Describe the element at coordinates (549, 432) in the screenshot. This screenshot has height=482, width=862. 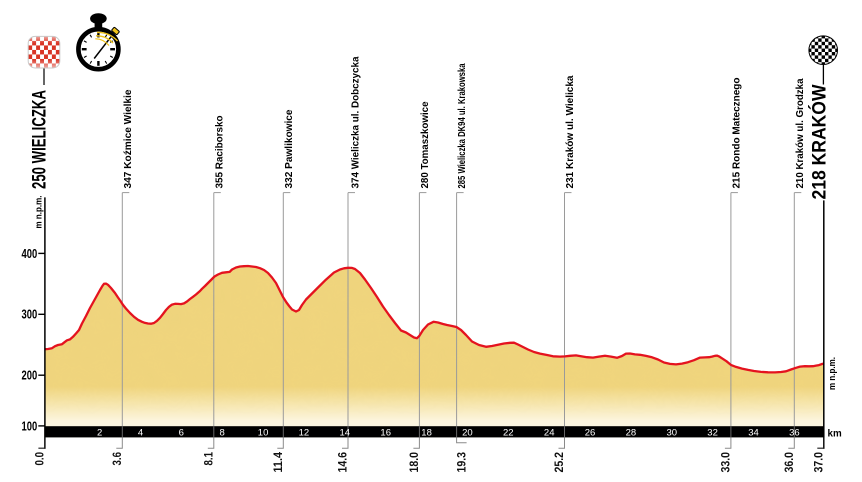
I see `svg-text: 24` at that location.